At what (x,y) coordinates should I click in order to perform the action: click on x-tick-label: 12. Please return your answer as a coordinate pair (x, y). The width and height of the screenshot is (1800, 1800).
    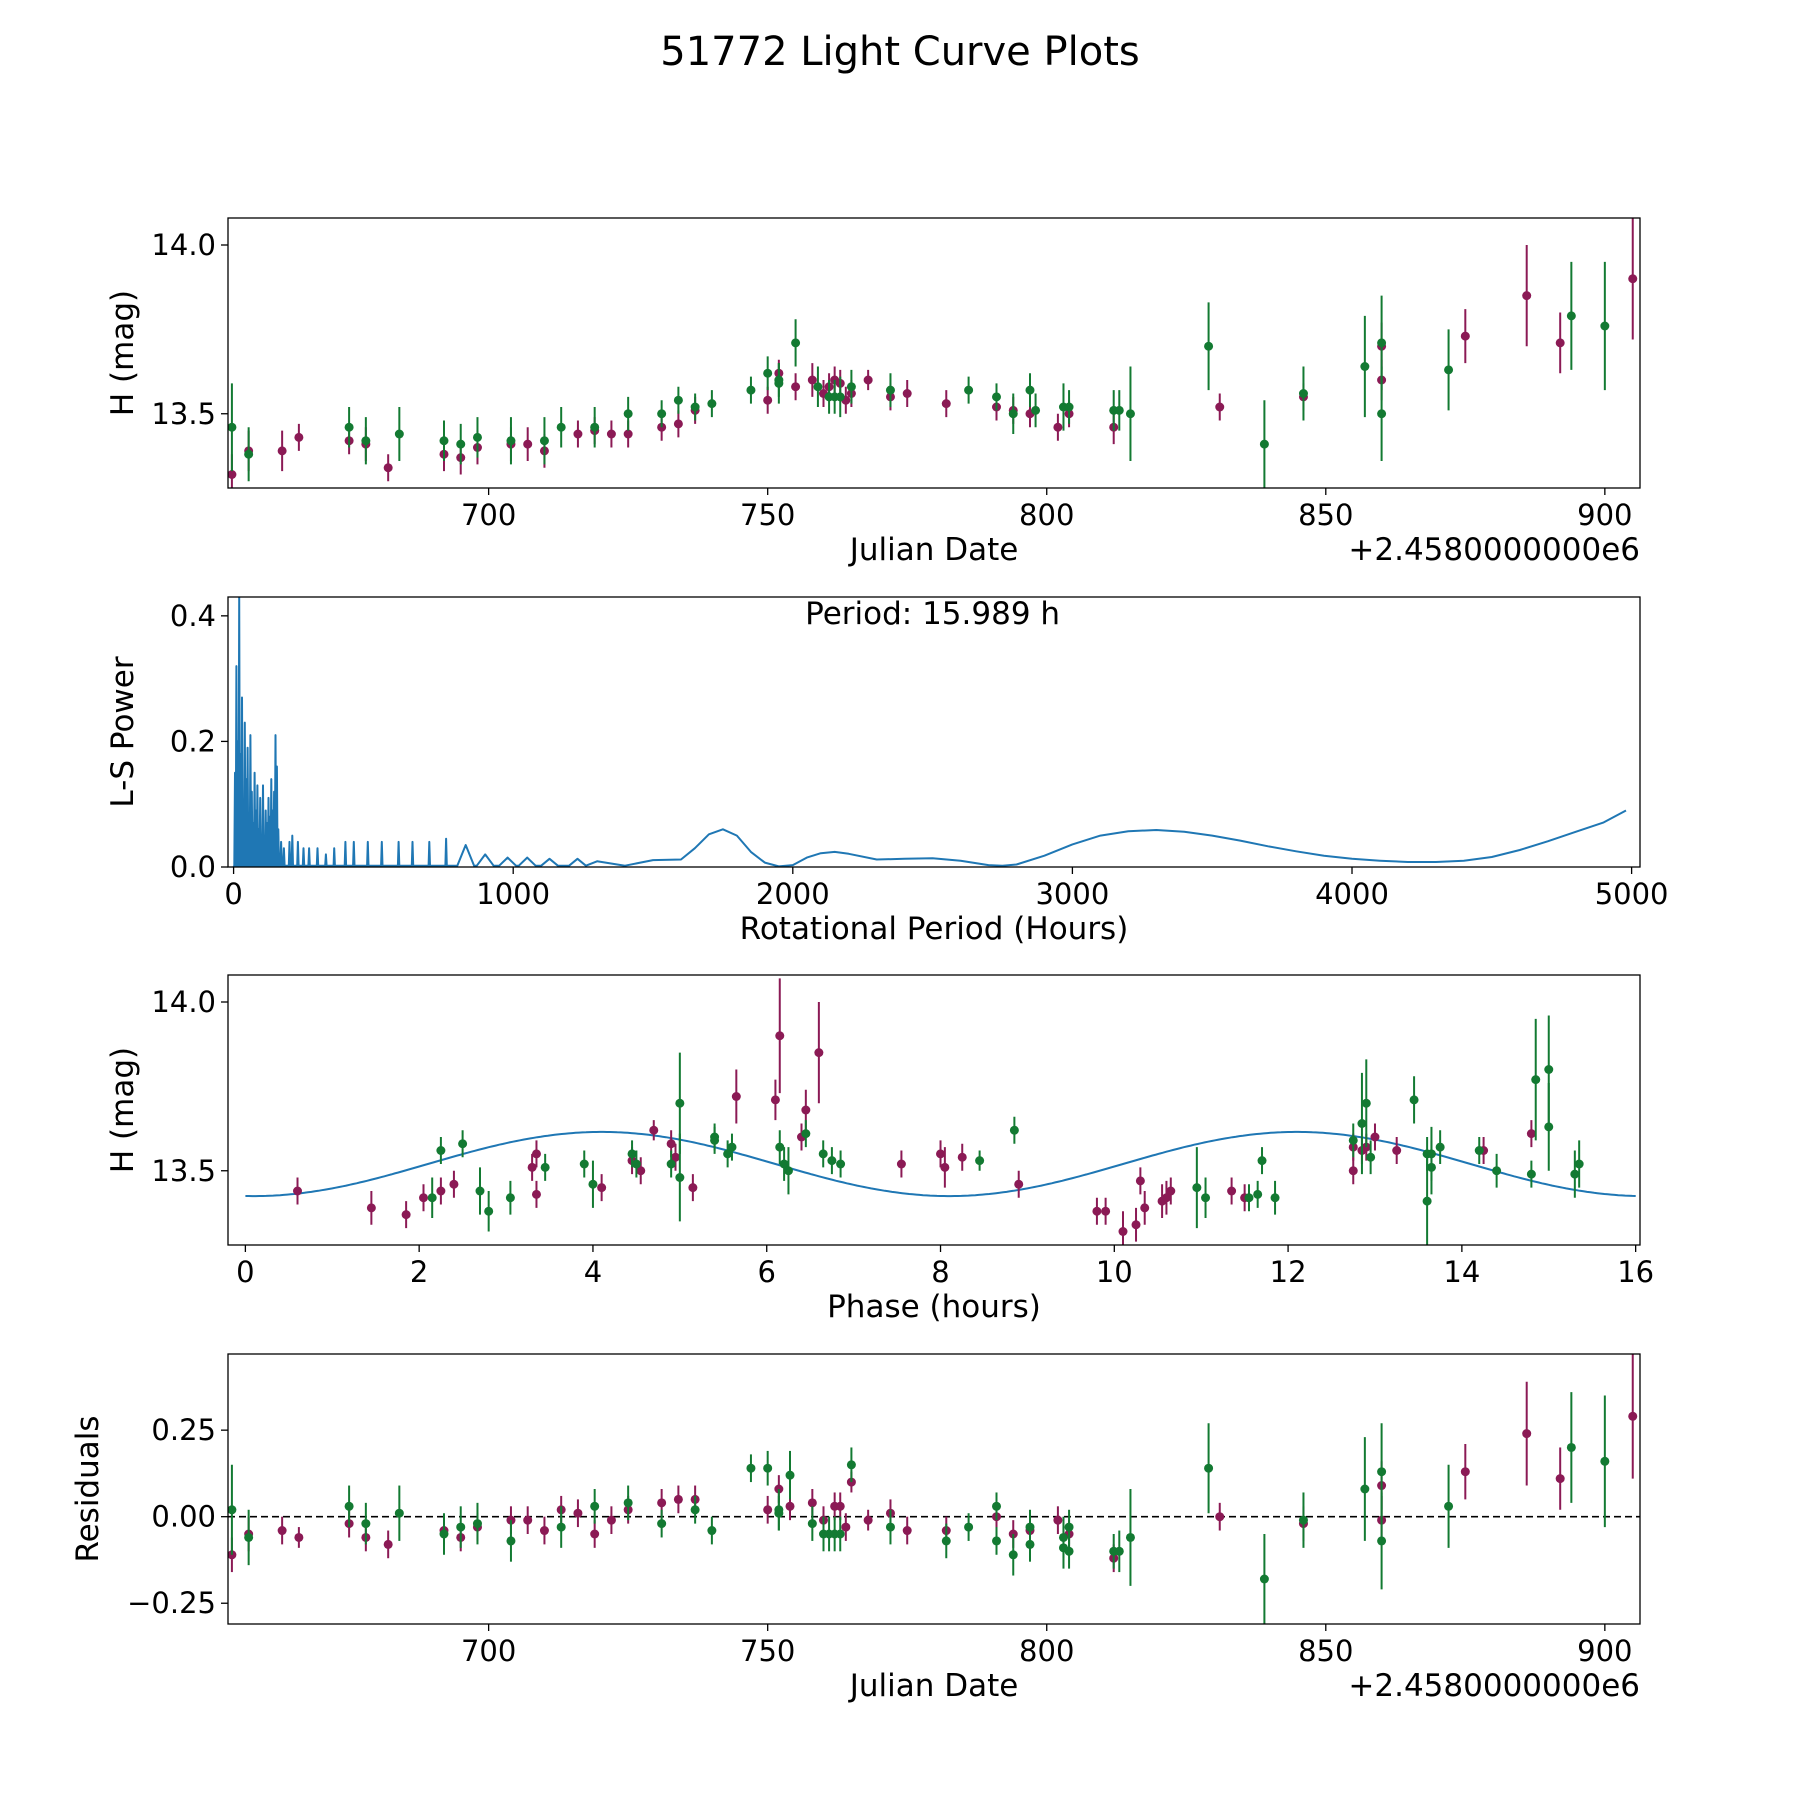
    Looking at the image, I should click on (1288, 1272).